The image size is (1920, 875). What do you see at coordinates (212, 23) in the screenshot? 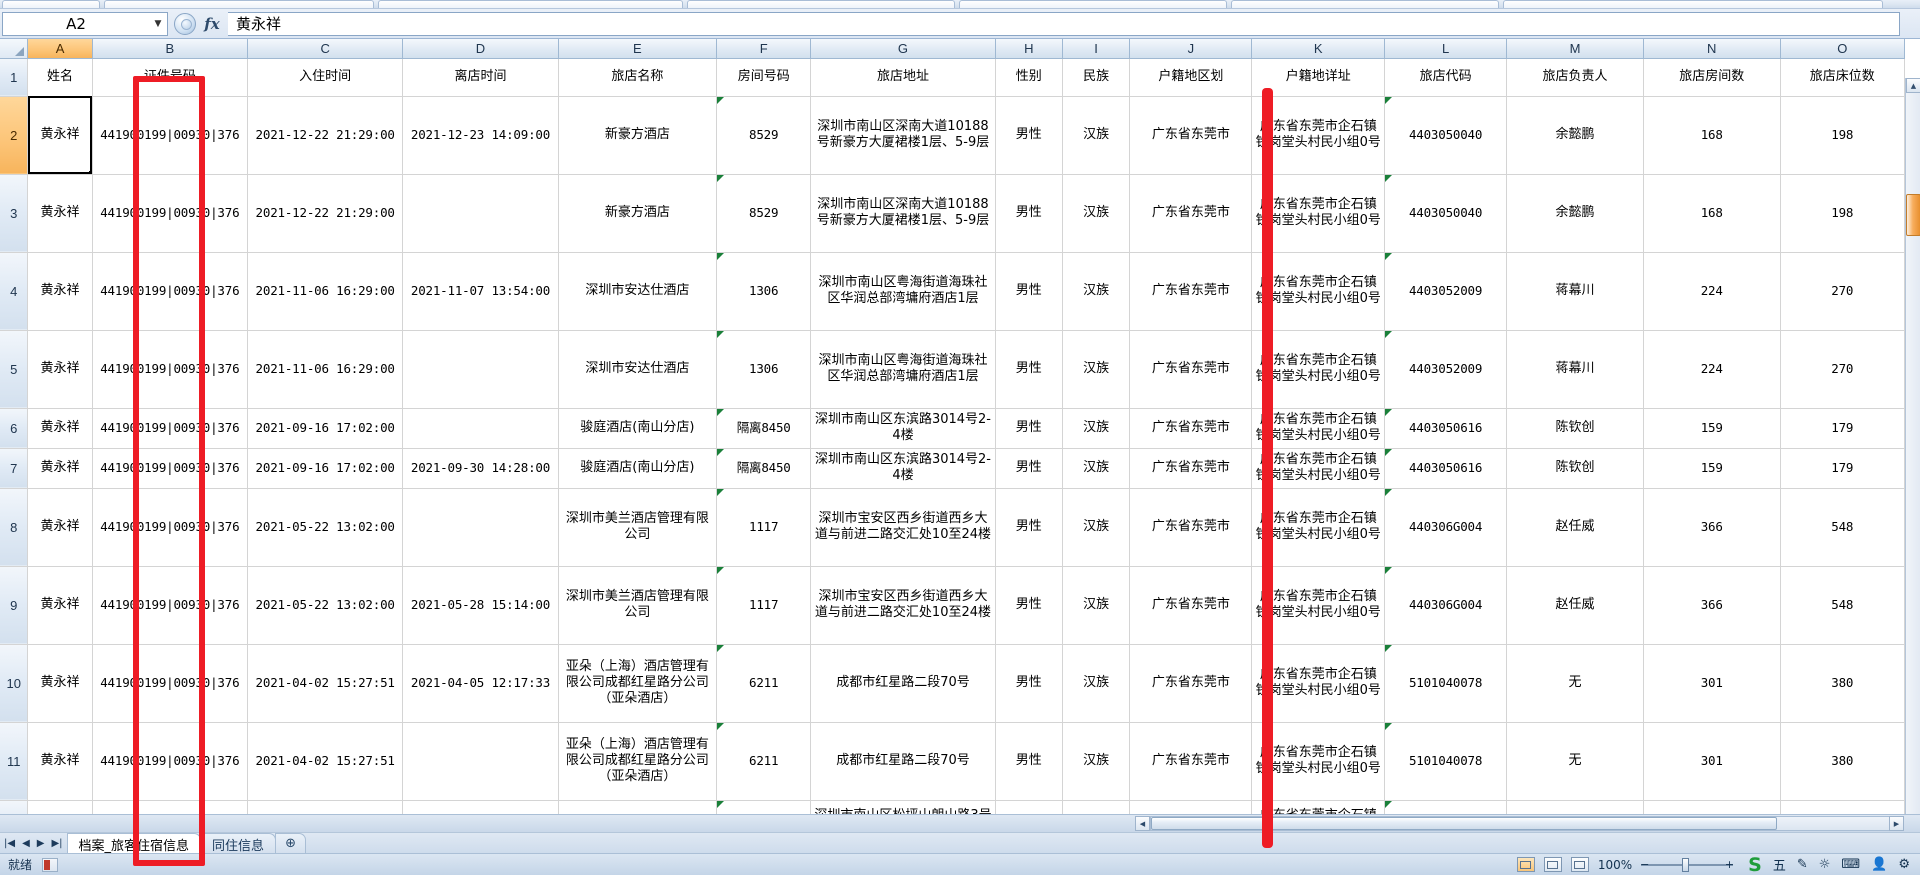
I see `fx-icon: fx` at bounding box center [212, 23].